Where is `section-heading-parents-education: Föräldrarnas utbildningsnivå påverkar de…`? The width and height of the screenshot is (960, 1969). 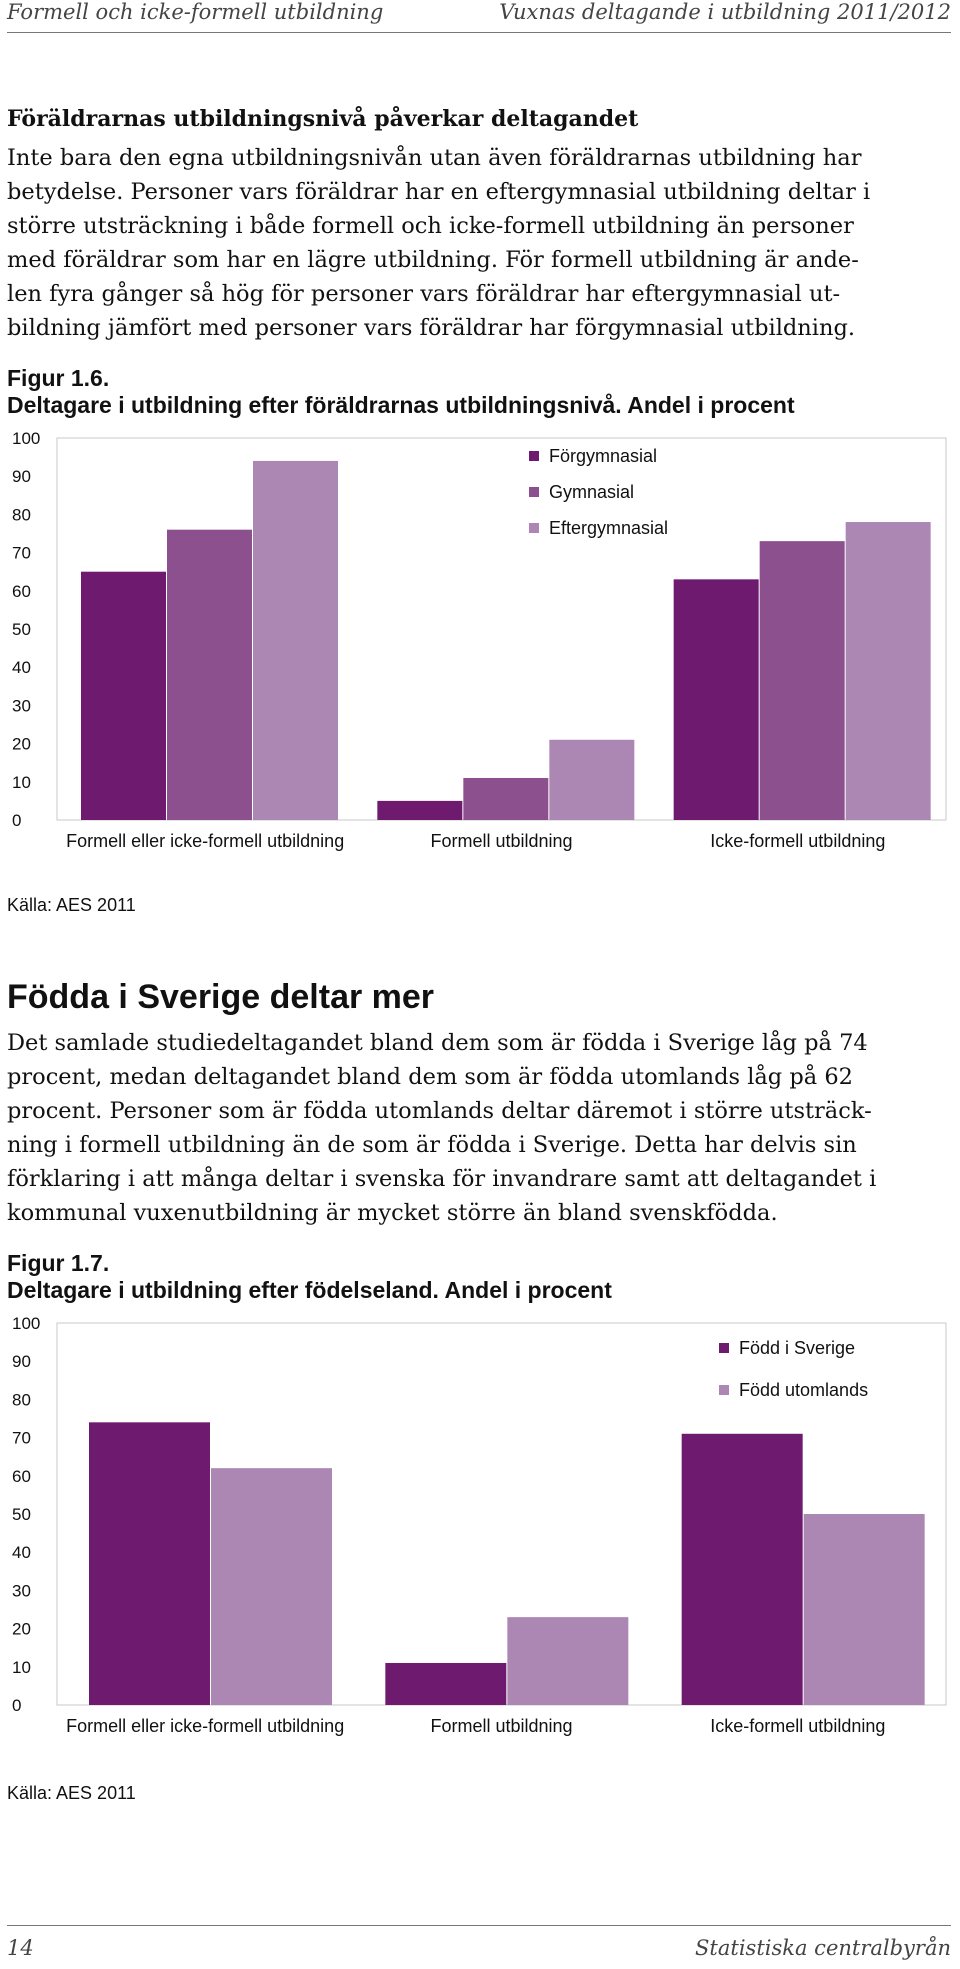
section-heading-parents-education: Föräldrarnas utbildningsnivå påverkar de… is located at coordinates (323, 119).